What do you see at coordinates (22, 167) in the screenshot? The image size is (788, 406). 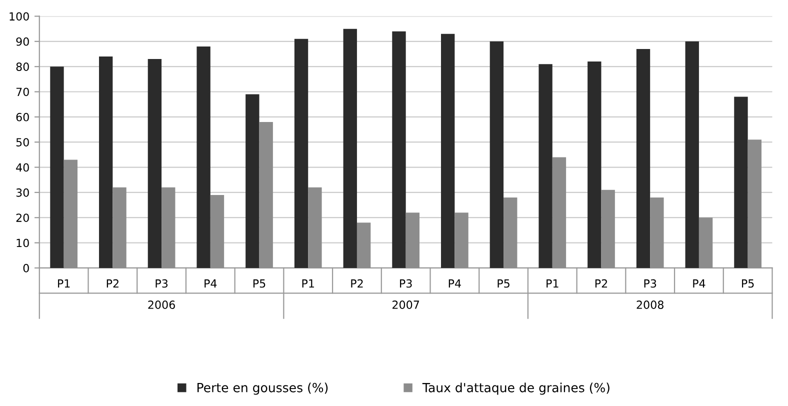 I see `y-tick-label: 40` at bounding box center [22, 167].